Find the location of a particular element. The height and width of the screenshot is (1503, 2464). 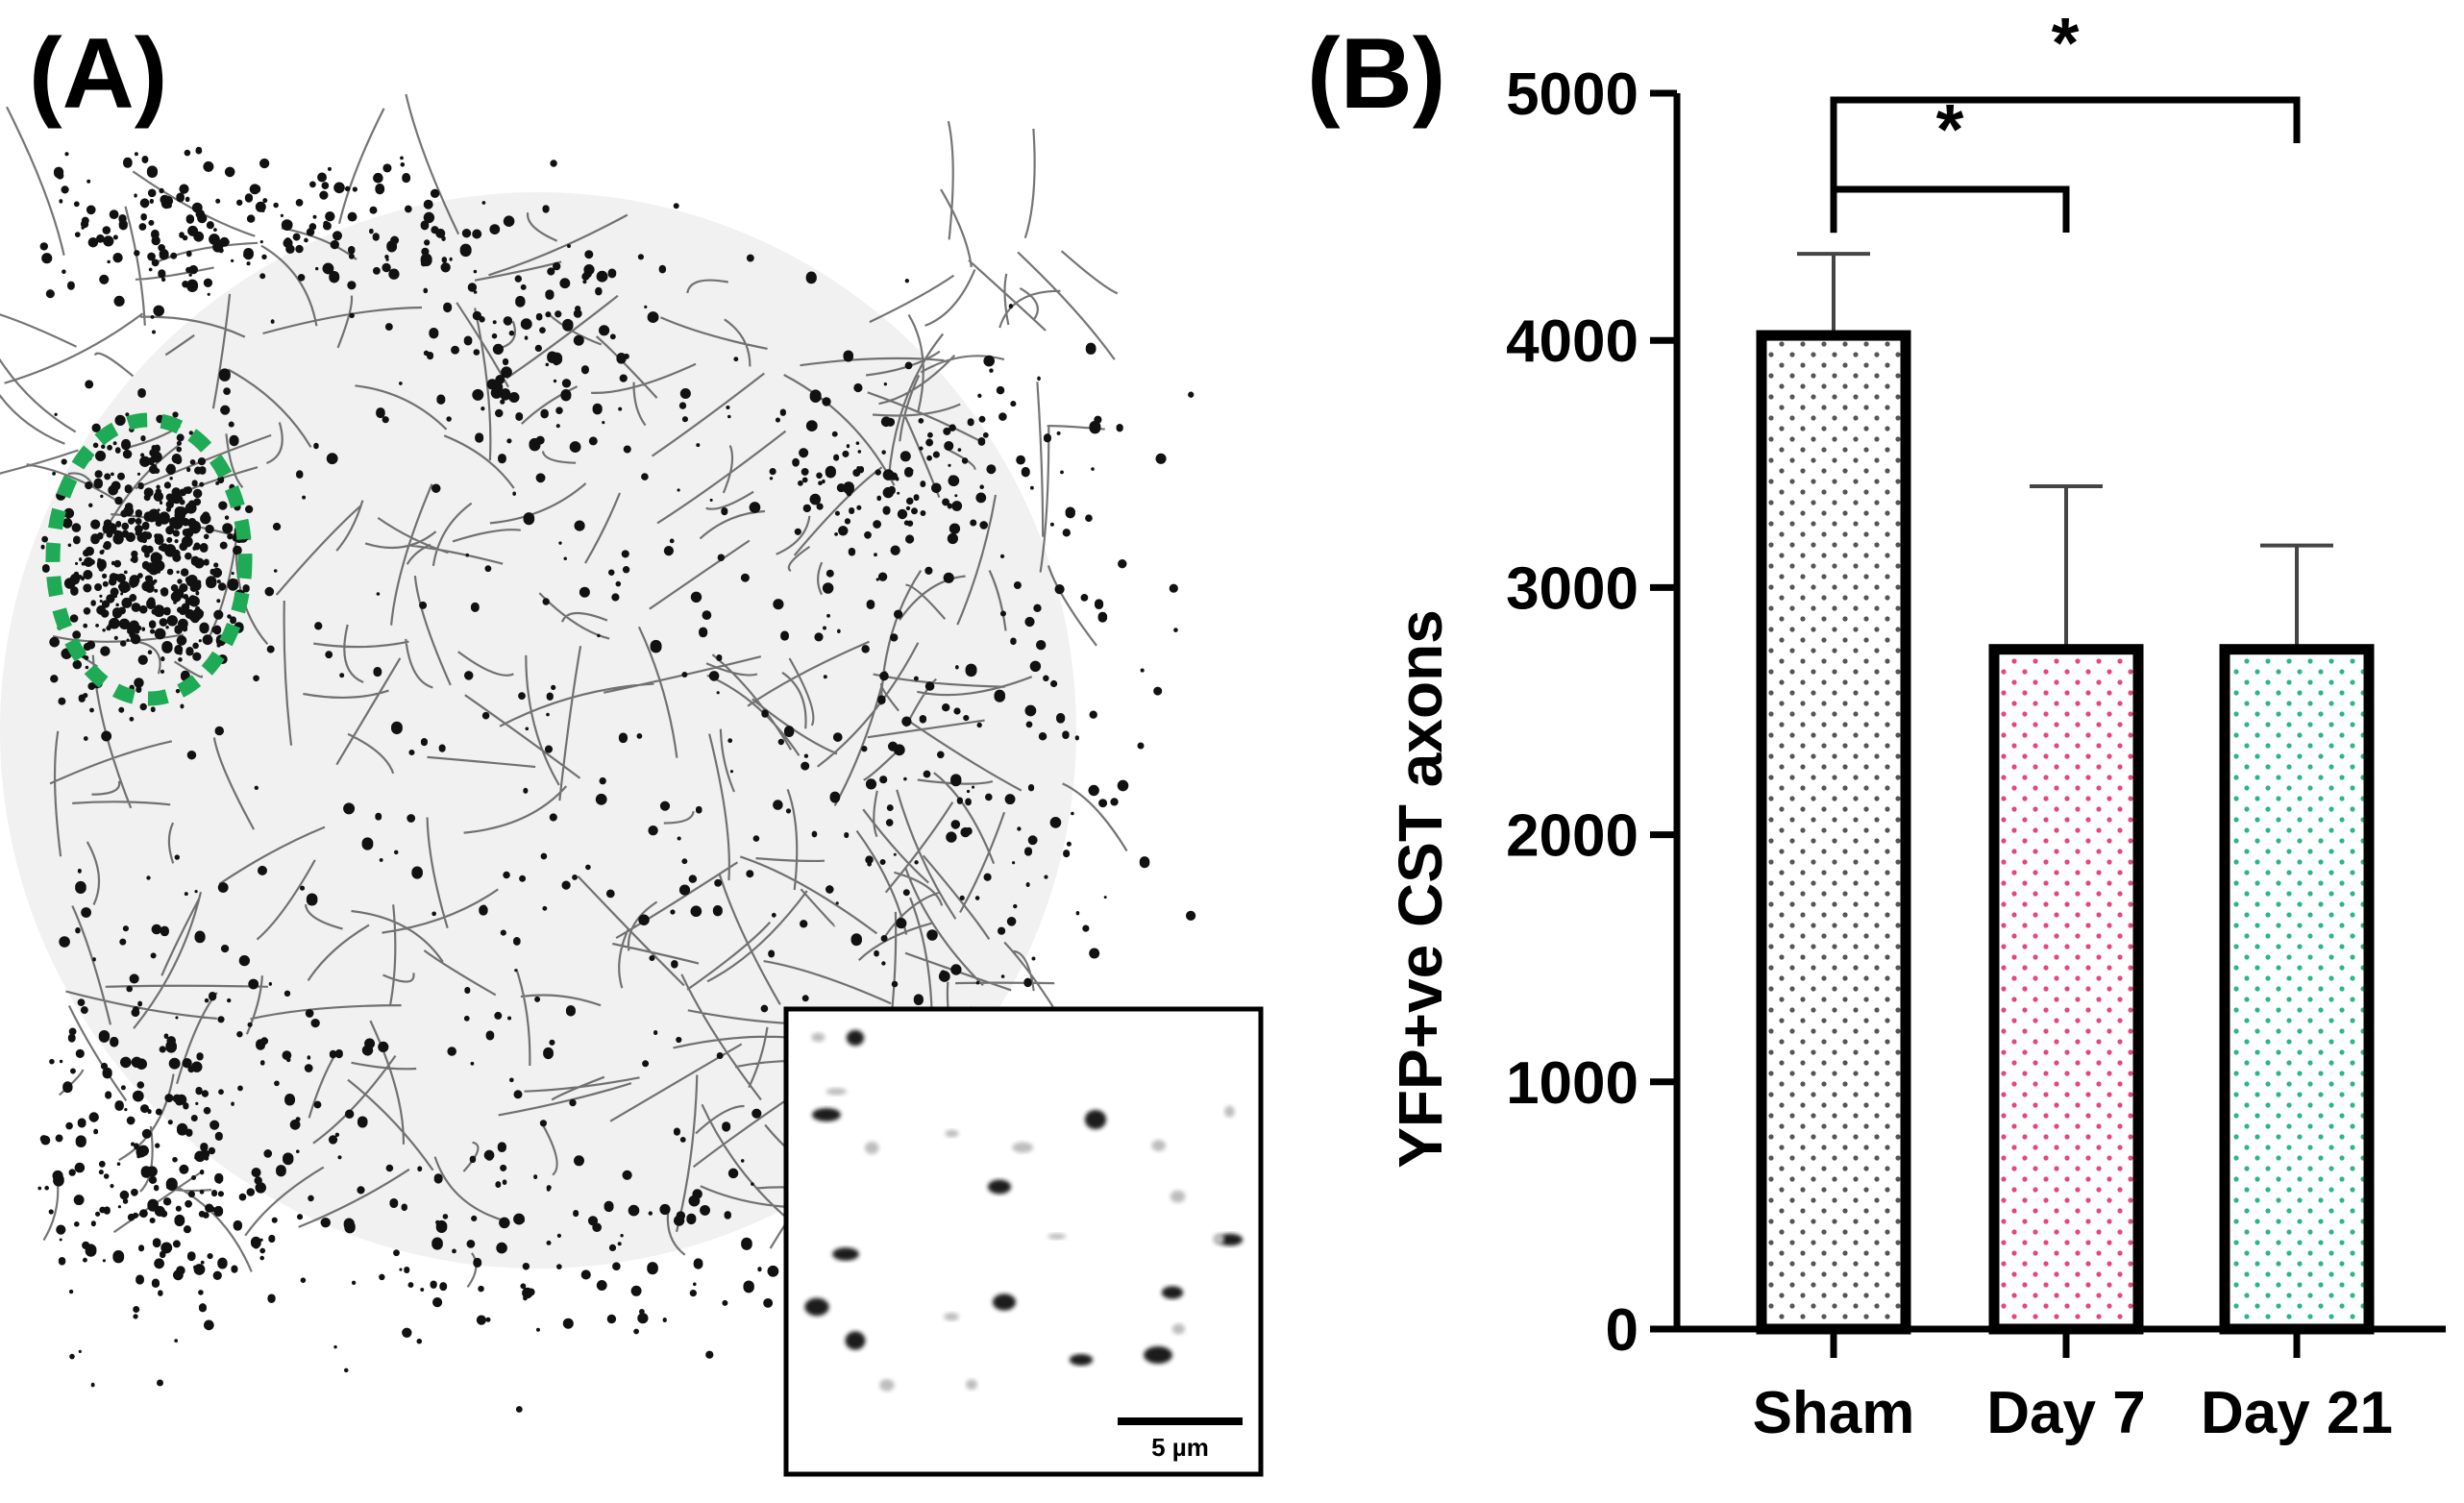

significance-star: * is located at coordinates (2066, 43).